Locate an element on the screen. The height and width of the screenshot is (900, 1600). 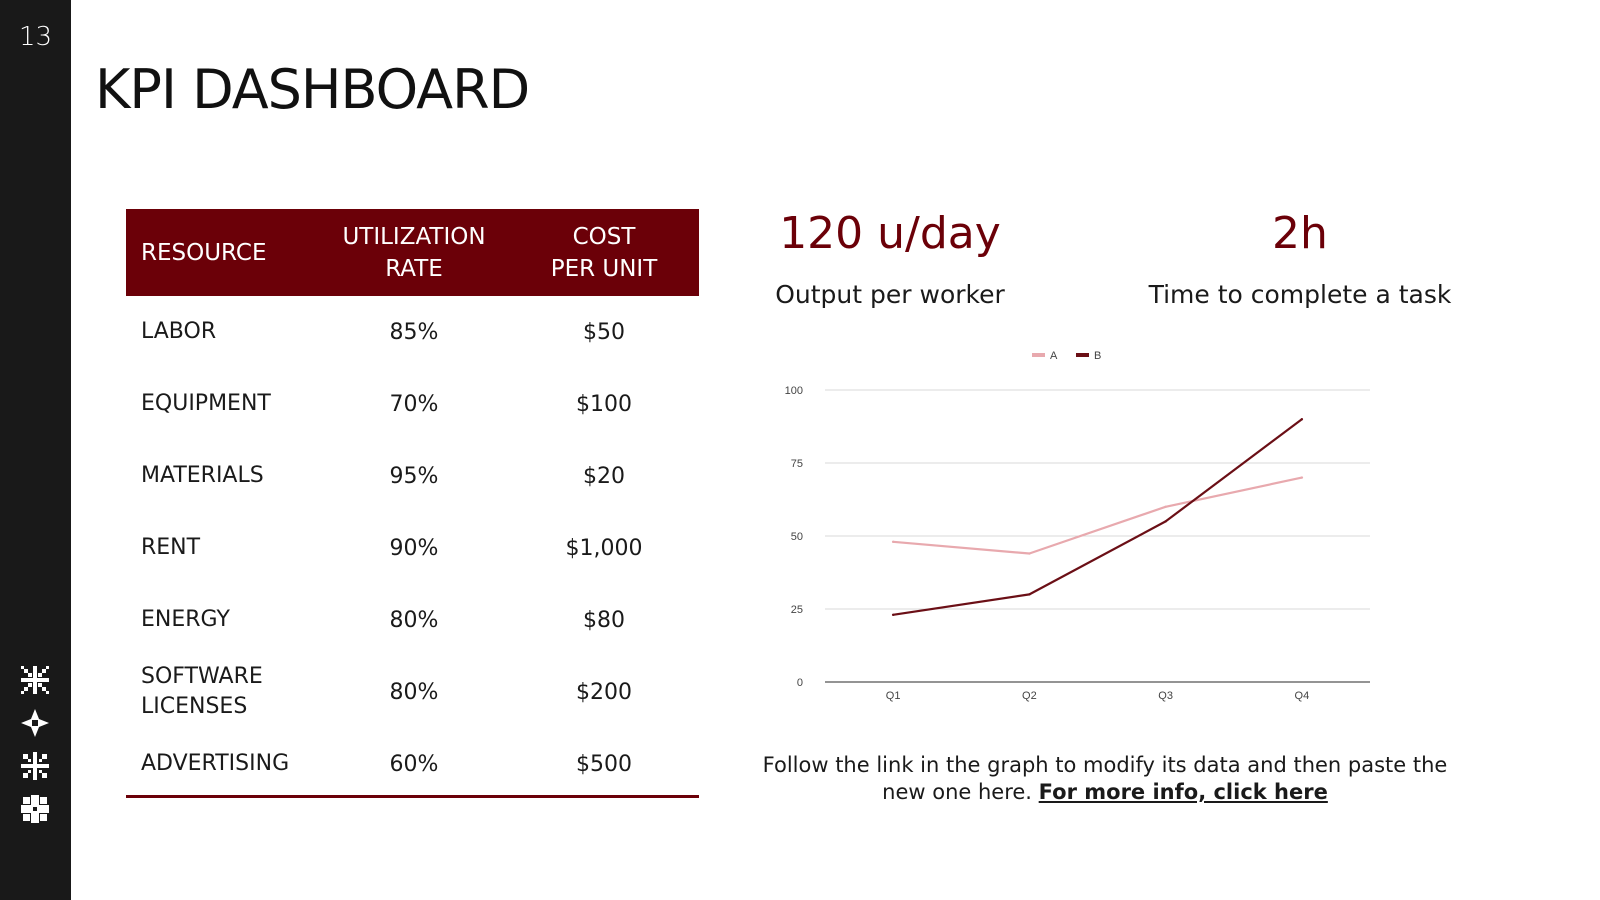
cell-utilization: 85% is located at coordinates (414, 332).